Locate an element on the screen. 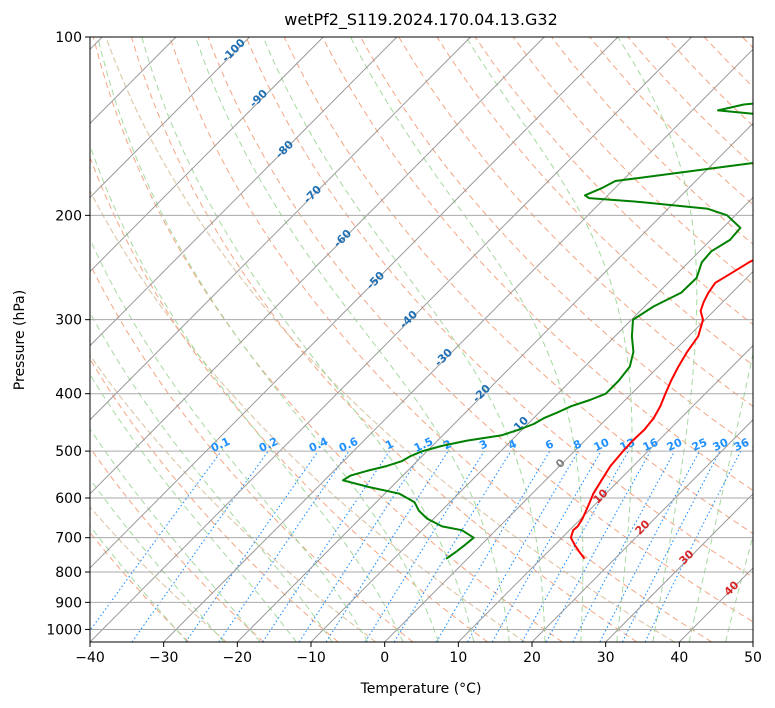 This screenshot has width=775, height=708. x-tick-label: 40 is located at coordinates (679, 658).